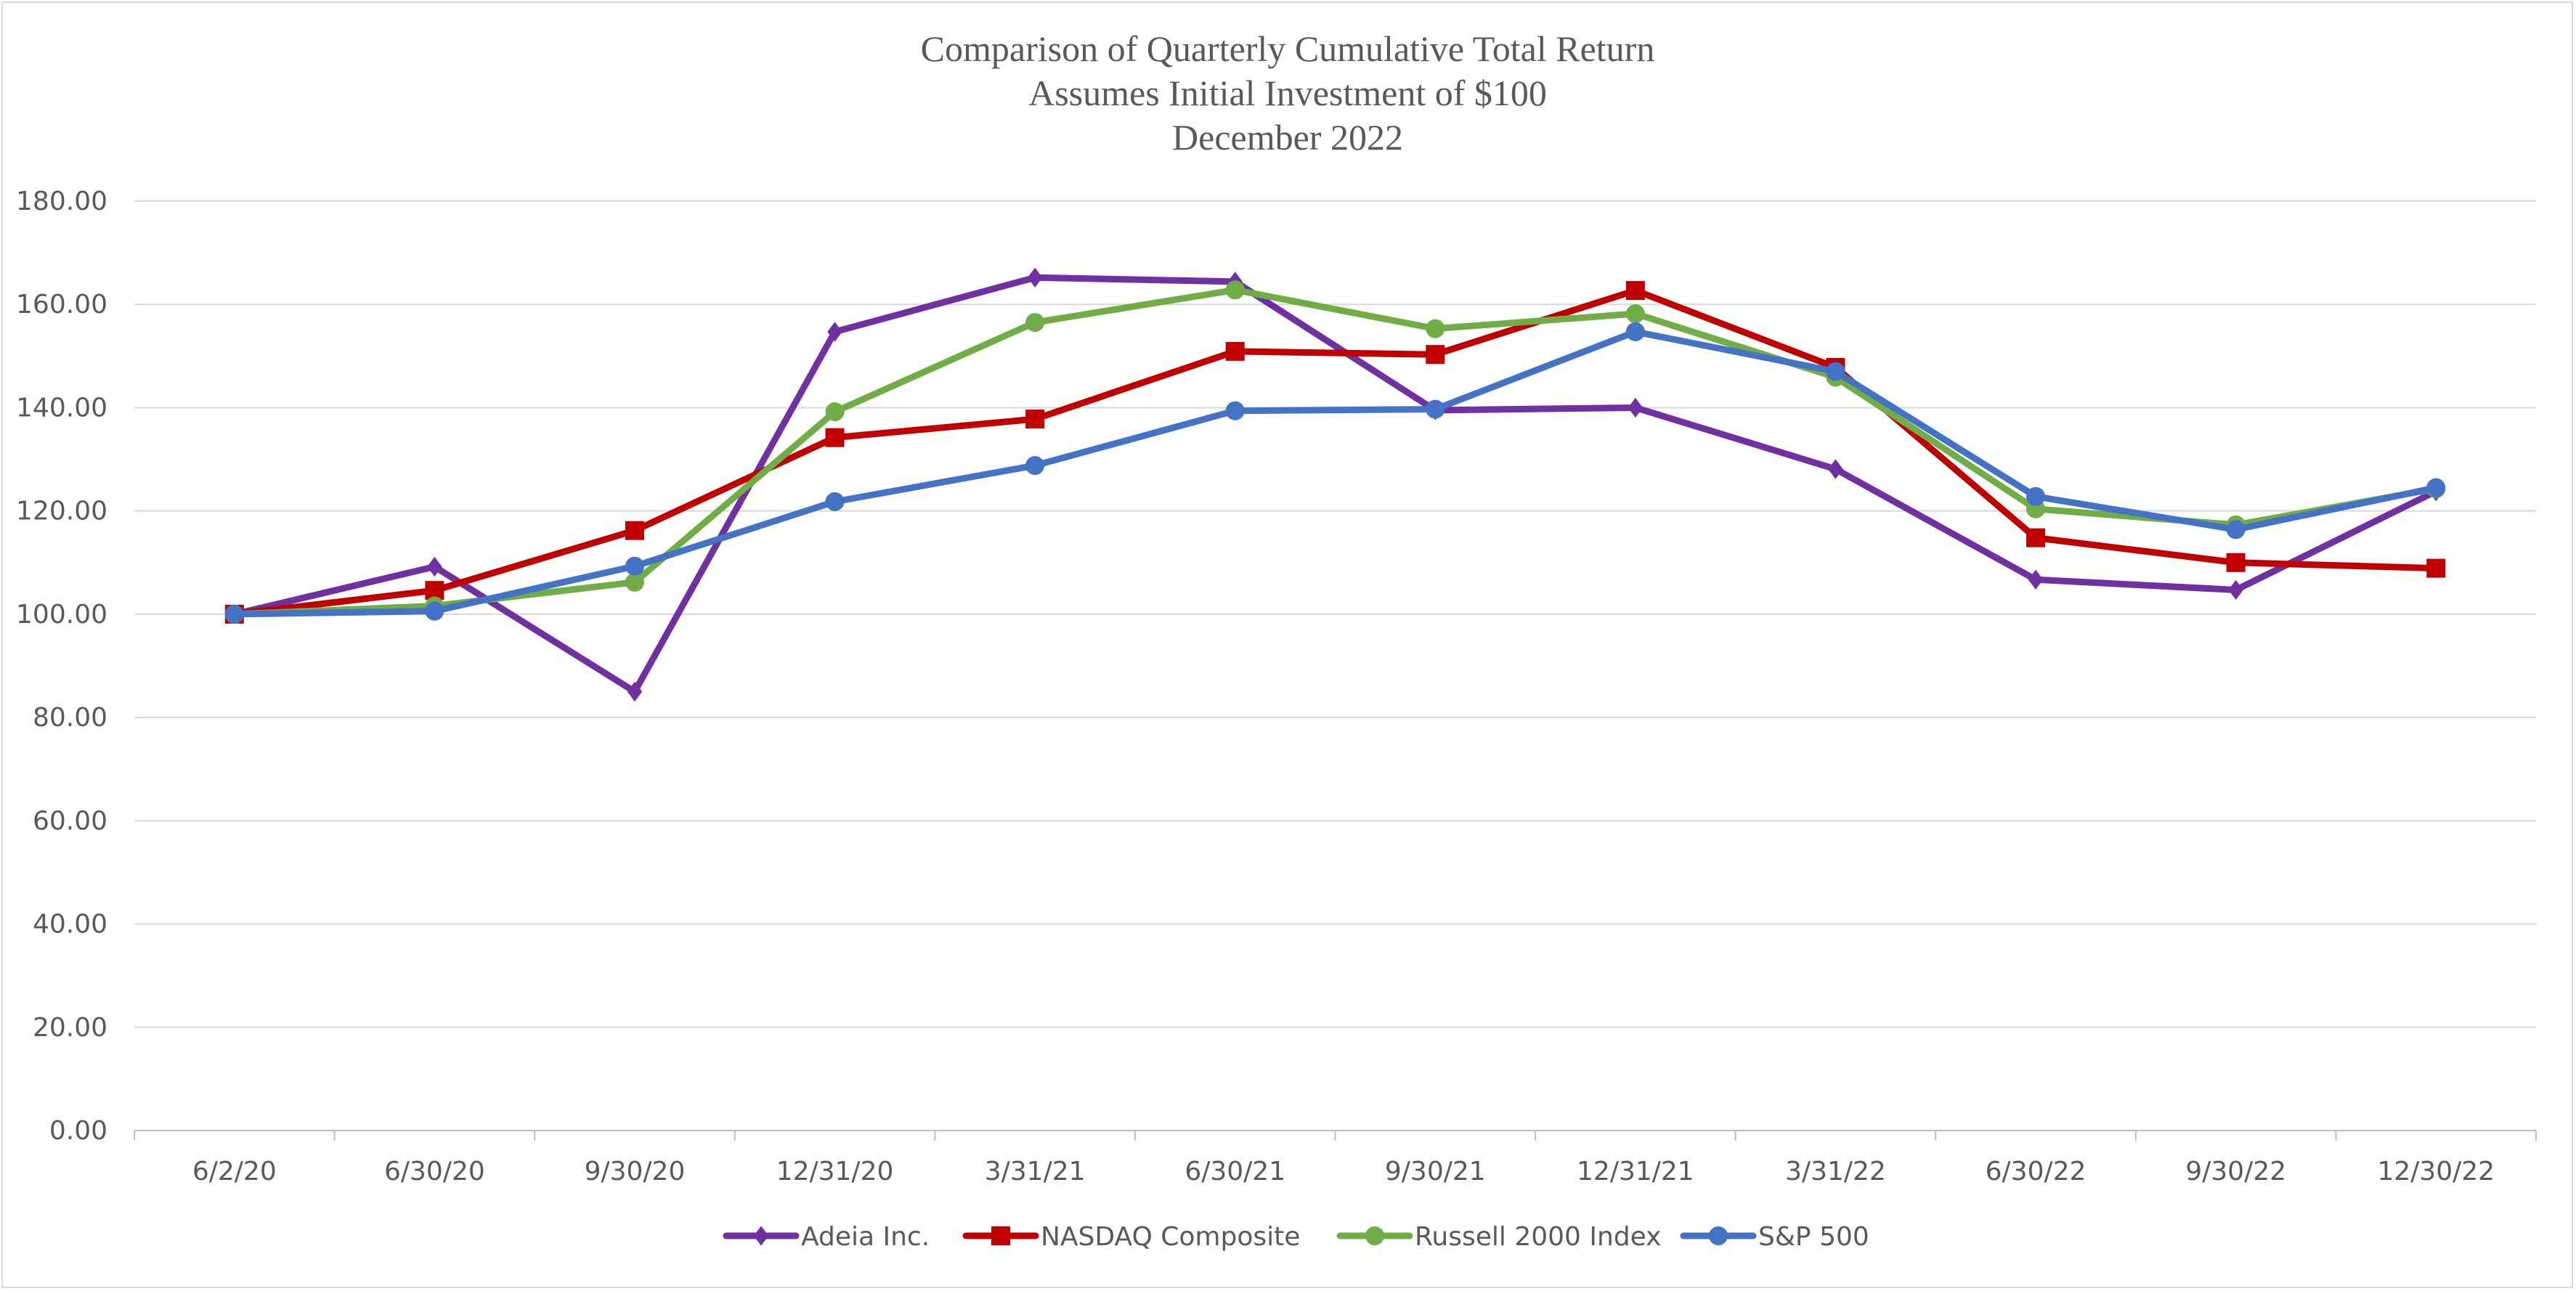 This screenshot has width=2576, height=1291. What do you see at coordinates (1636, 1171) in the screenshot?
I see `x-tick-label: 12/31/21` at bounding box center [1636, 1171].